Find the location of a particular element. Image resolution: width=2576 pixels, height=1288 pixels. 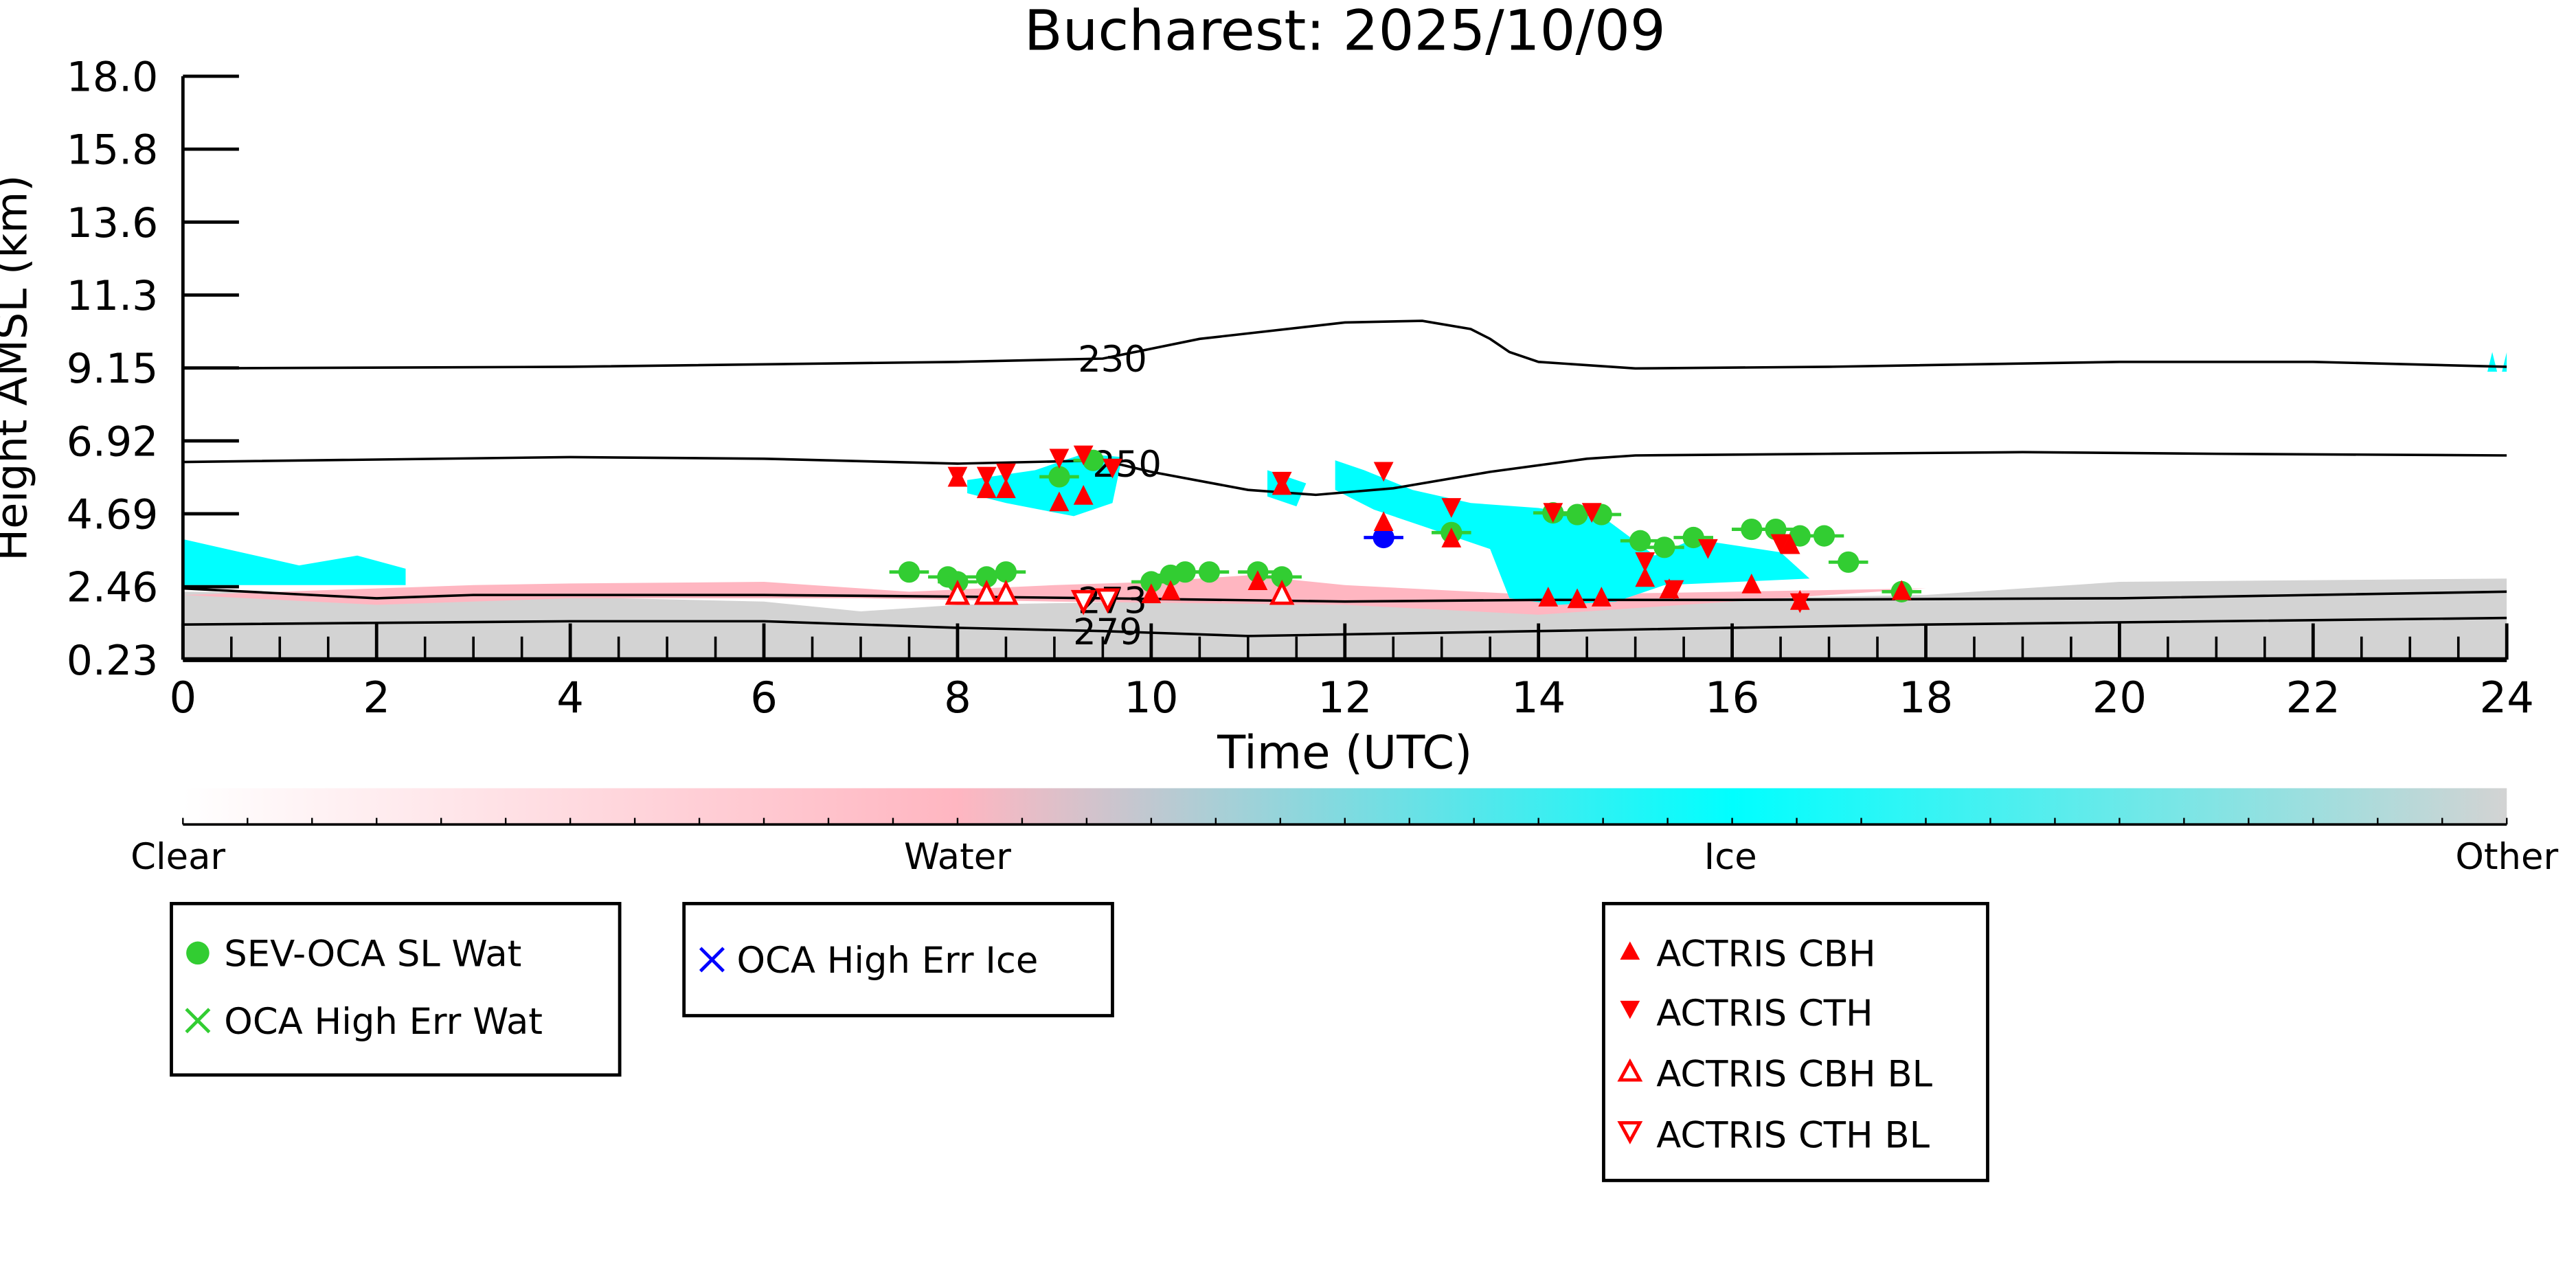

legend-label: ACTRIS CTH is located at coordinates (1764, 1014).